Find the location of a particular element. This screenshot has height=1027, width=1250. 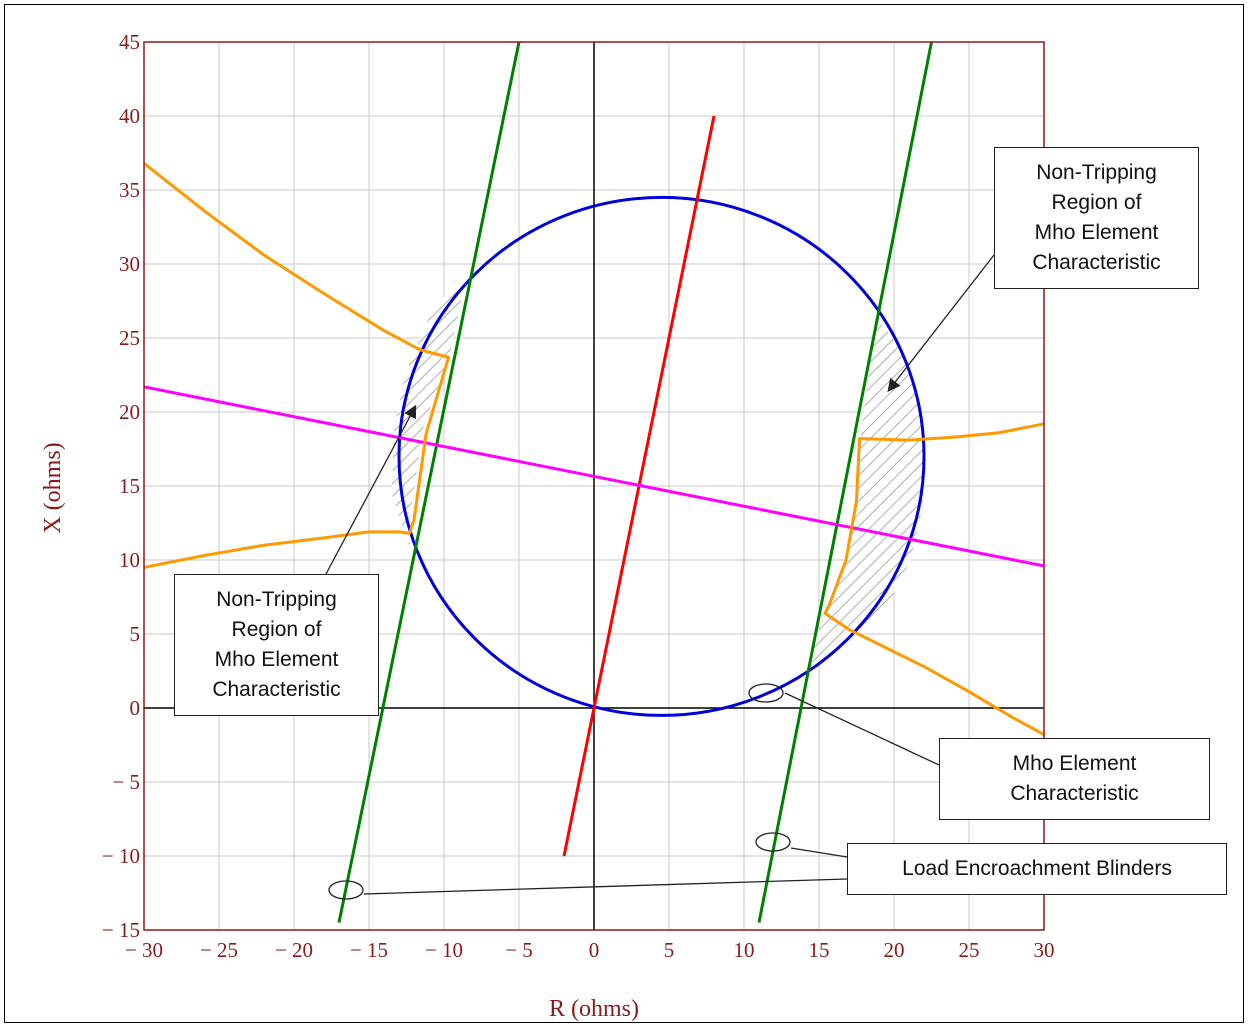

y-axis-title: X (ohms) is located at coordinates (53, 487).